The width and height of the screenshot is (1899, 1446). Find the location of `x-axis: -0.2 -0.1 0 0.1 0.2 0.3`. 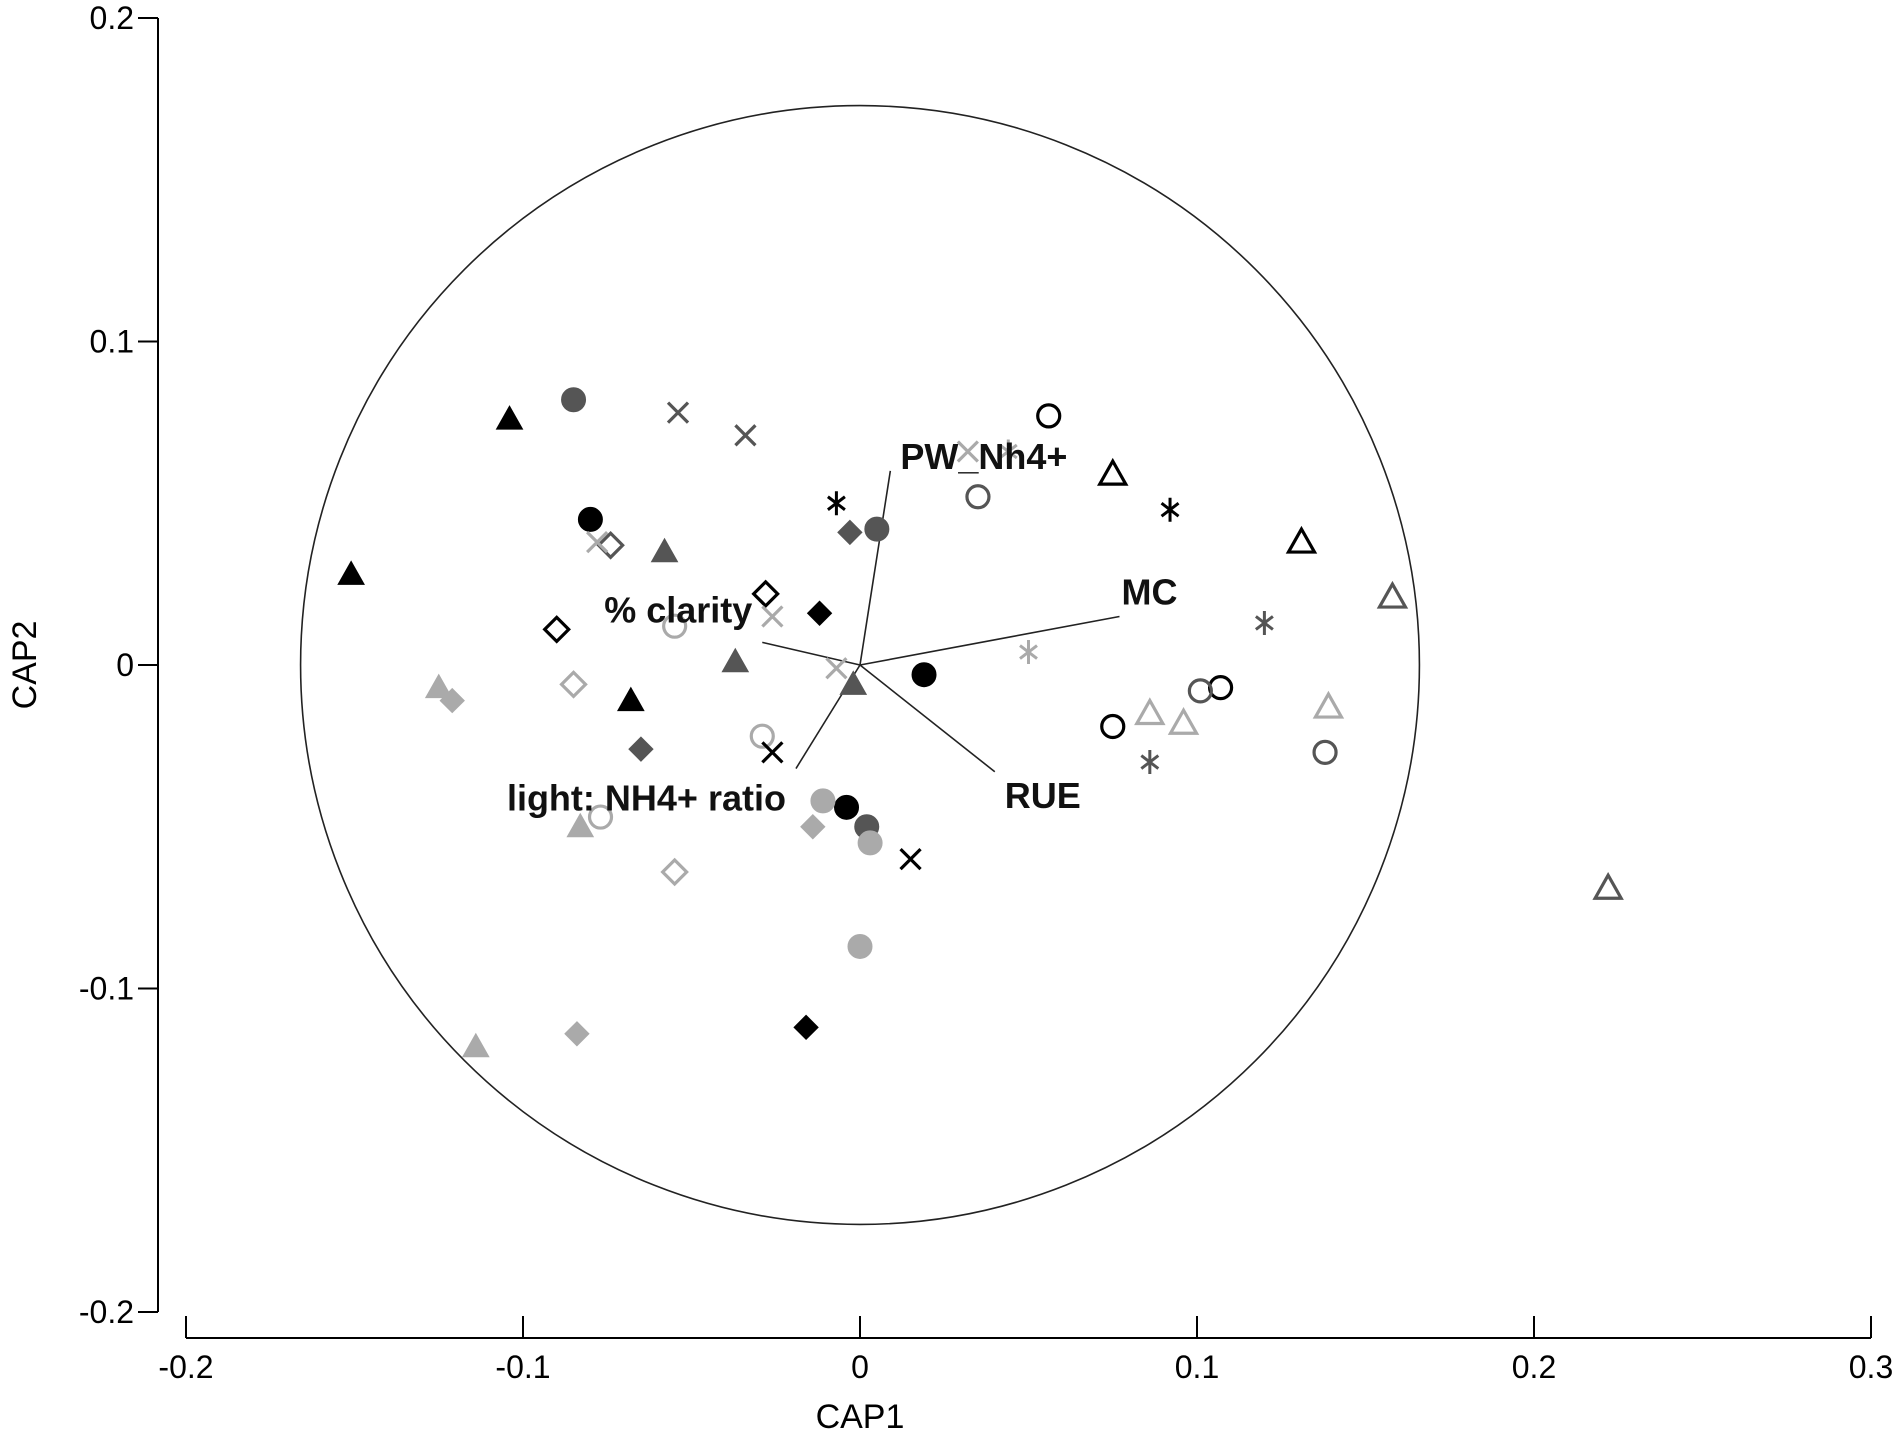

x-axis: -0.2 -0.1 0 0.1 0.2 0.3 is located at coordinates (1025, 1350).